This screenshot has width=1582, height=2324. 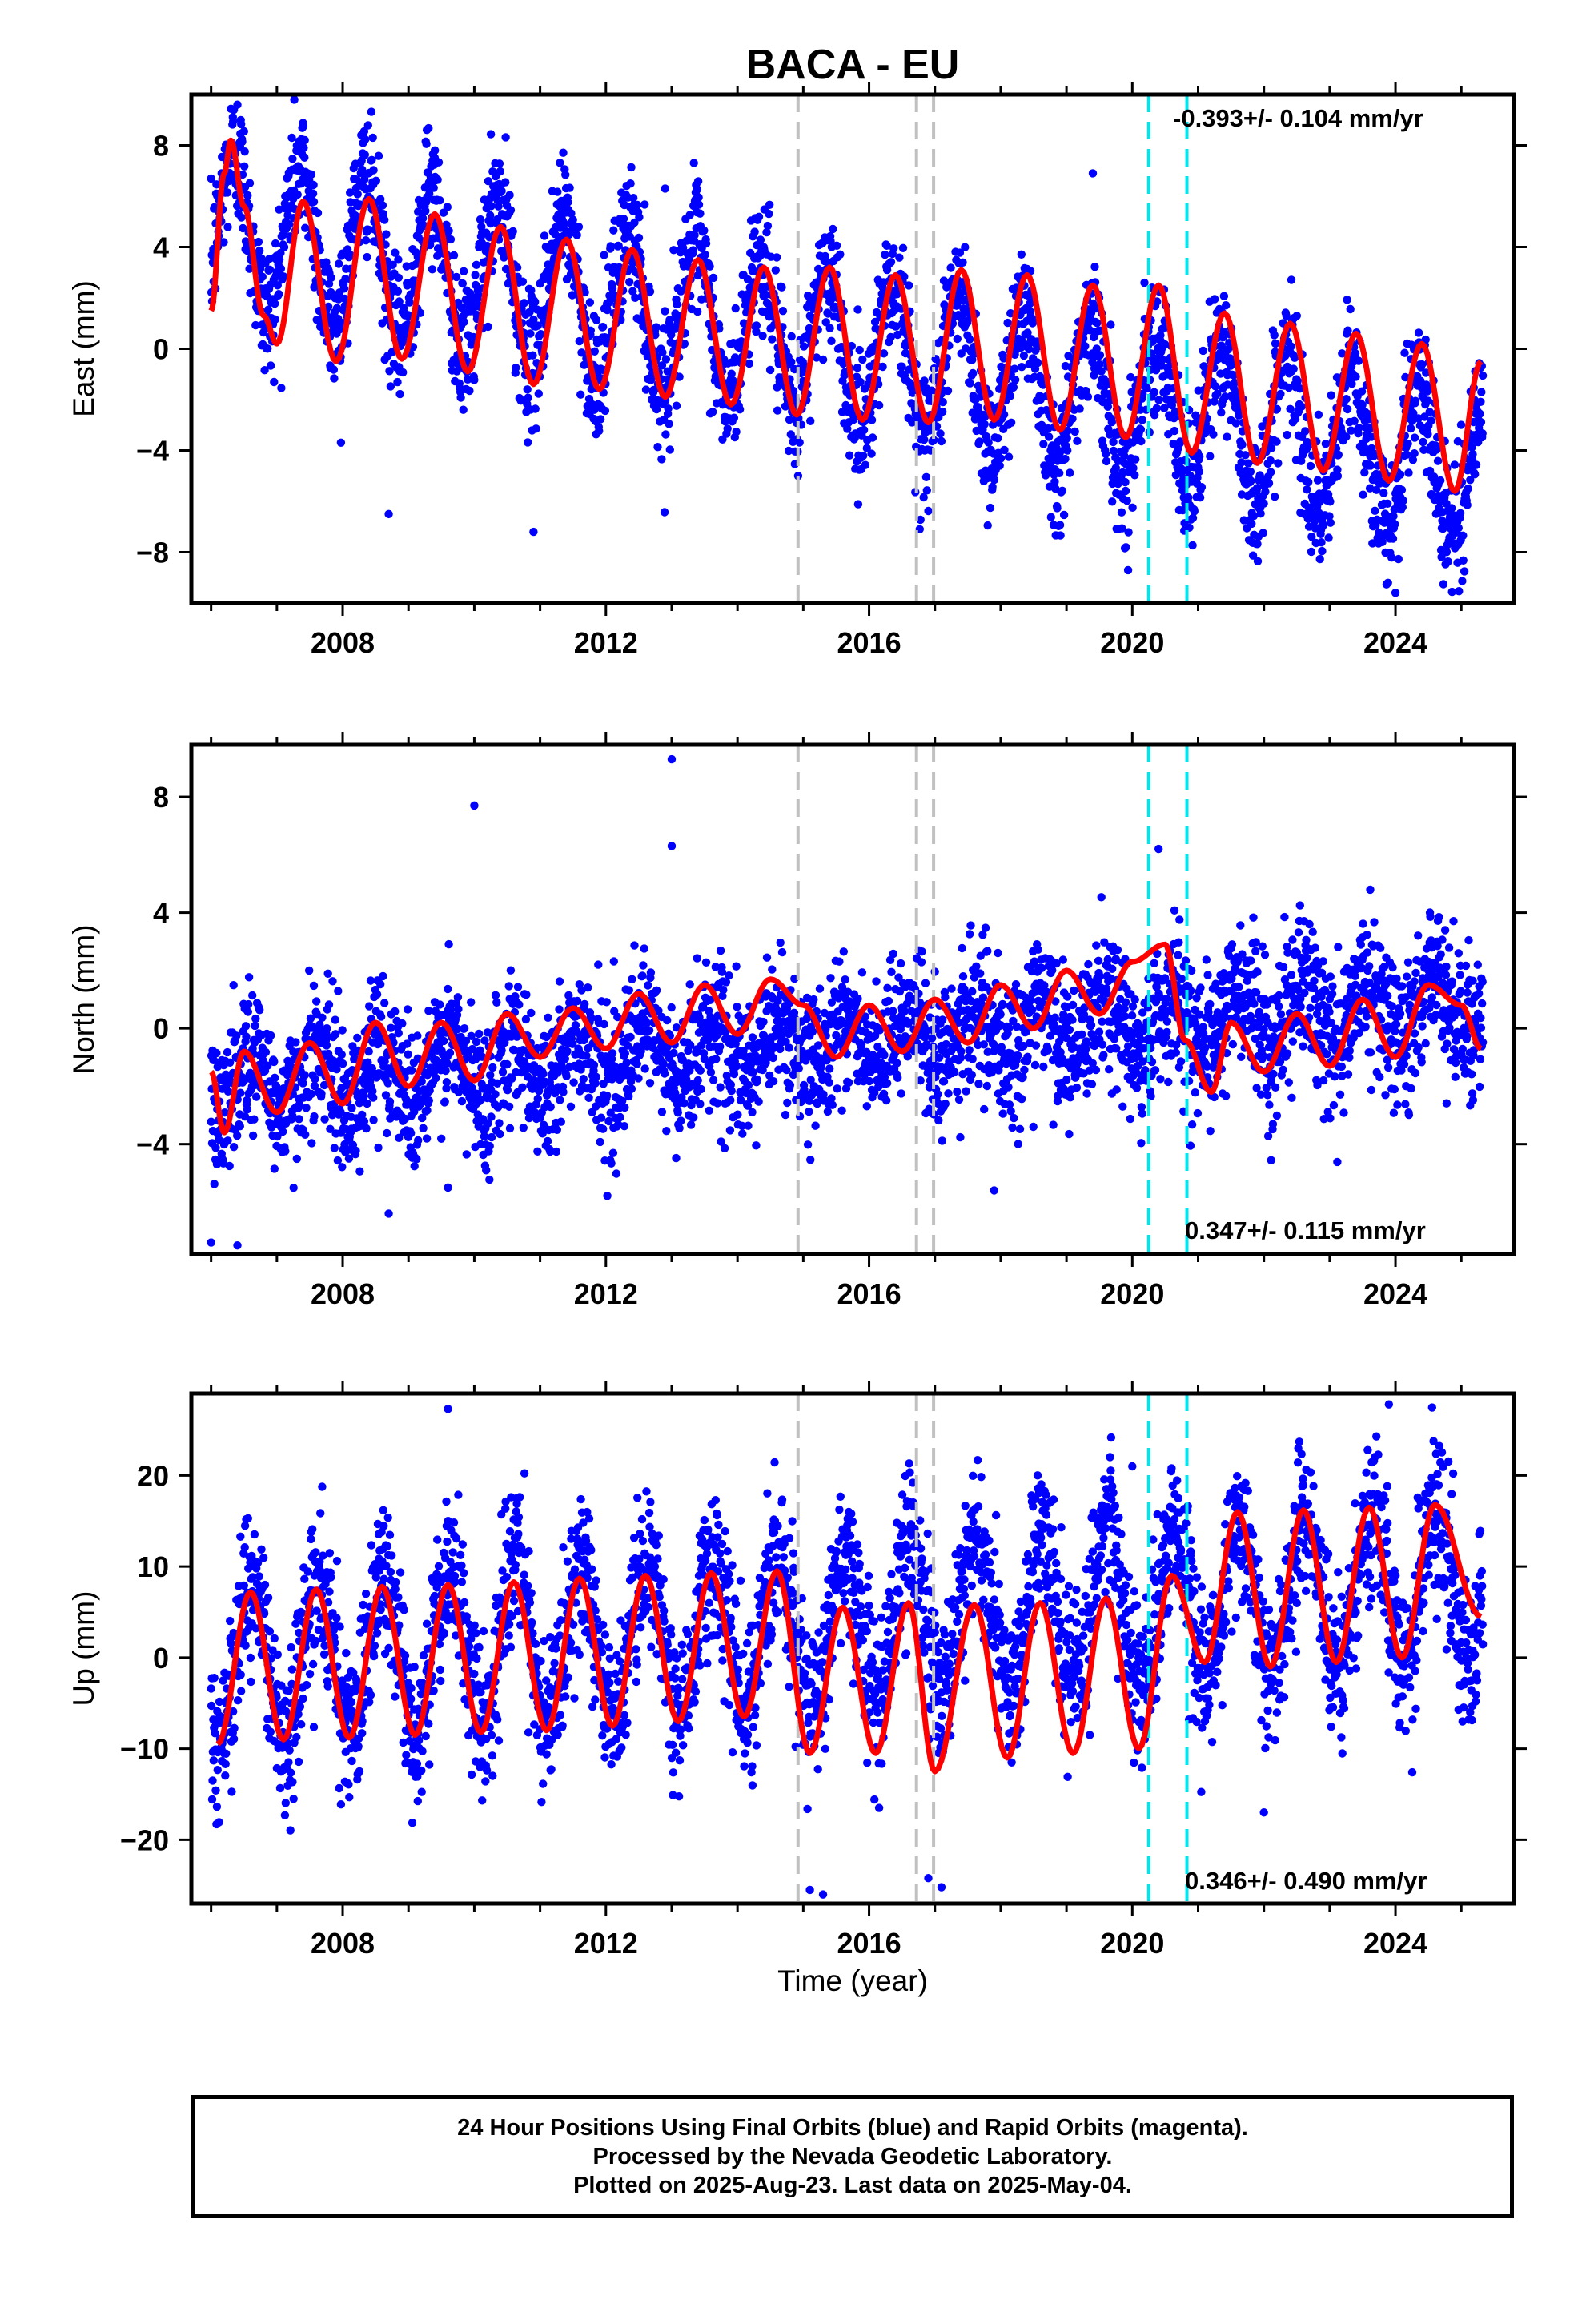 What do you see at coordinates (1298, 118) in the screenshot?
I see `rate-label: -0.393+/- 0.104 mm/yr` at bounding box center [1298, 118].